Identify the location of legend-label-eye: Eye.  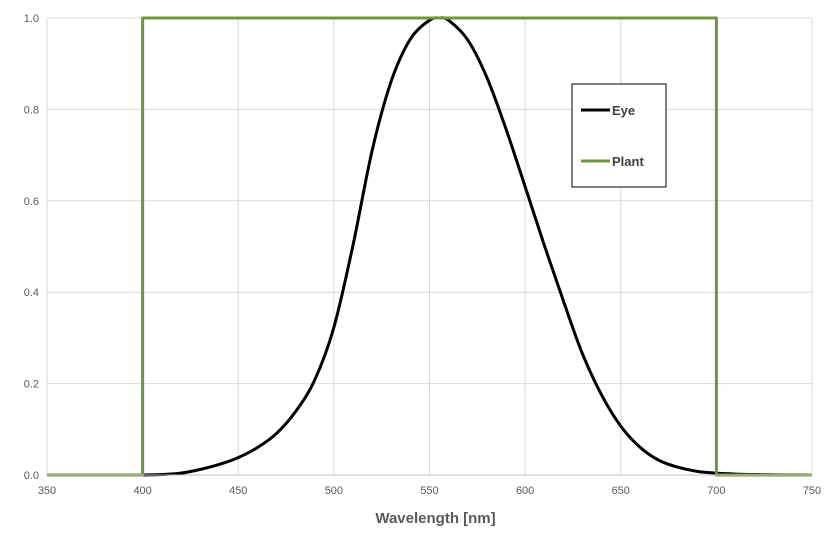
(623, 110).